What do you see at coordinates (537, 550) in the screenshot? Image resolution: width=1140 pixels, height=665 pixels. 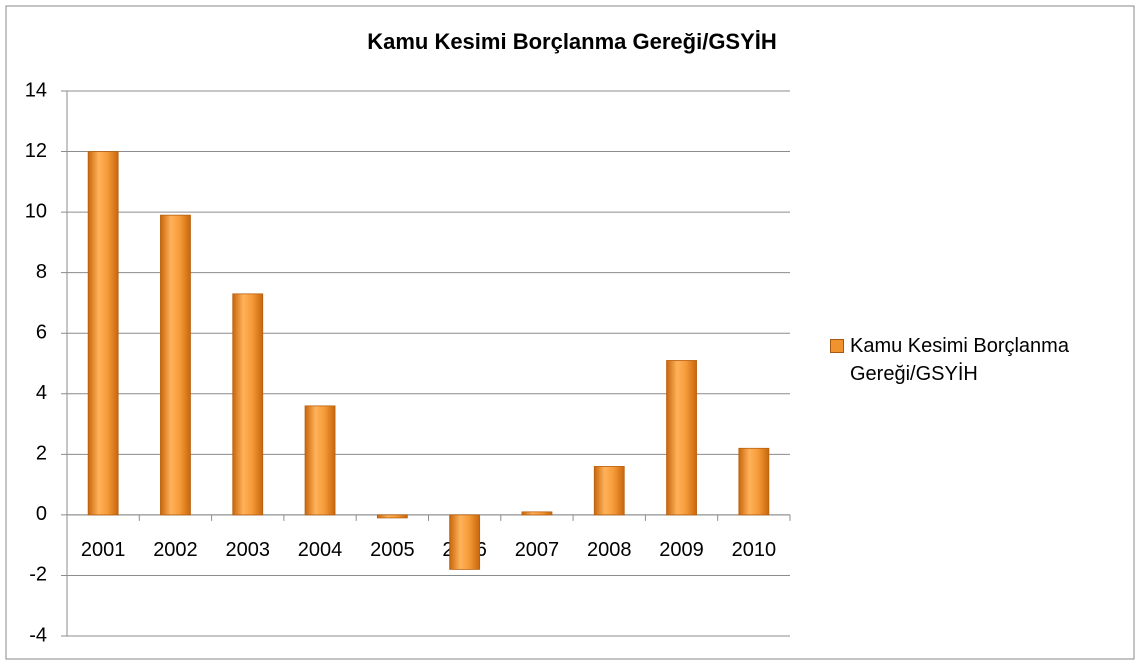 I see `x-tick-label: 2007` at bounding box center [537, 550].